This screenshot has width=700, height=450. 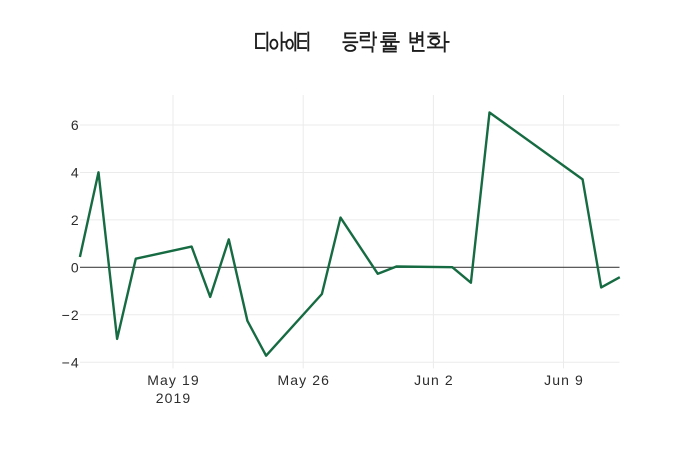 What do you see at coordinates (75, 125) in the screenshot?
I see `svg-text: 6` at bounding box center [75, 125].